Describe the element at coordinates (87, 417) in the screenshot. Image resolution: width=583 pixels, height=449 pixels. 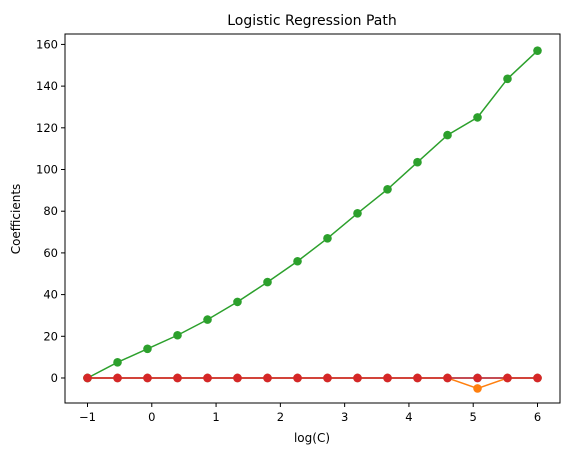
I see `x-tick-label: −1` at that location.